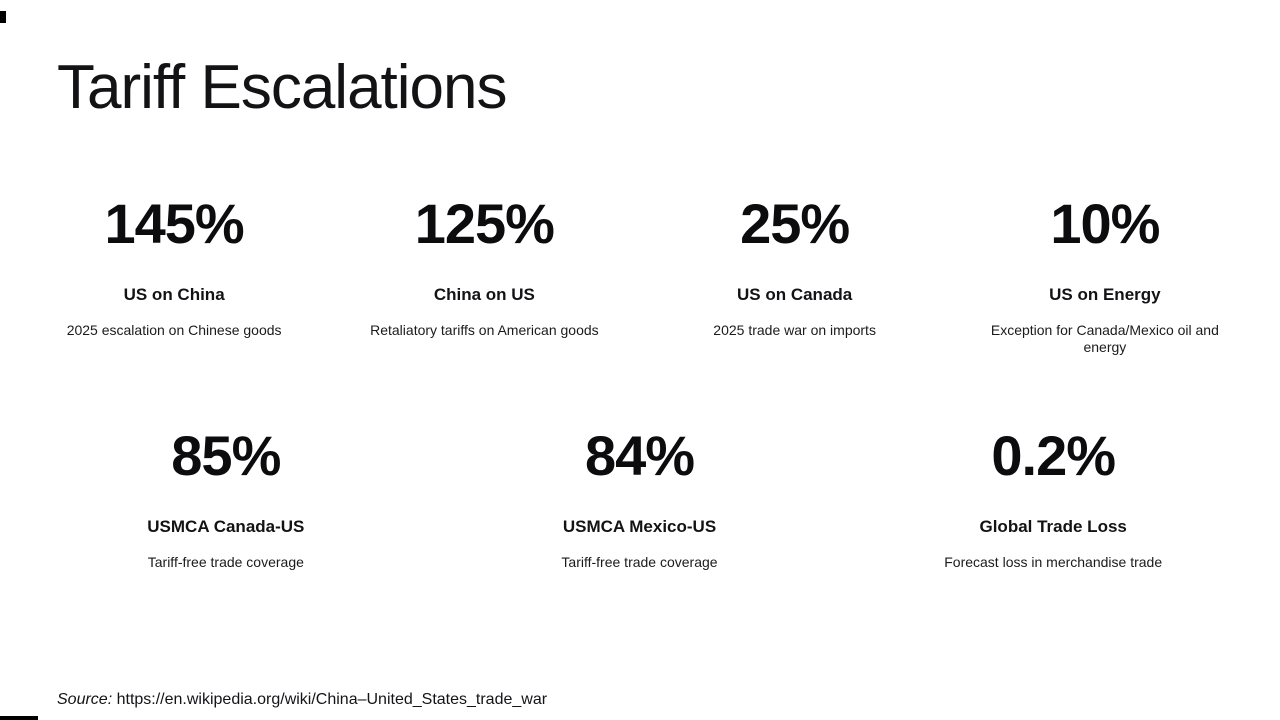  I want to click on slide-title: Tariff Escalations, so click(282, 87).